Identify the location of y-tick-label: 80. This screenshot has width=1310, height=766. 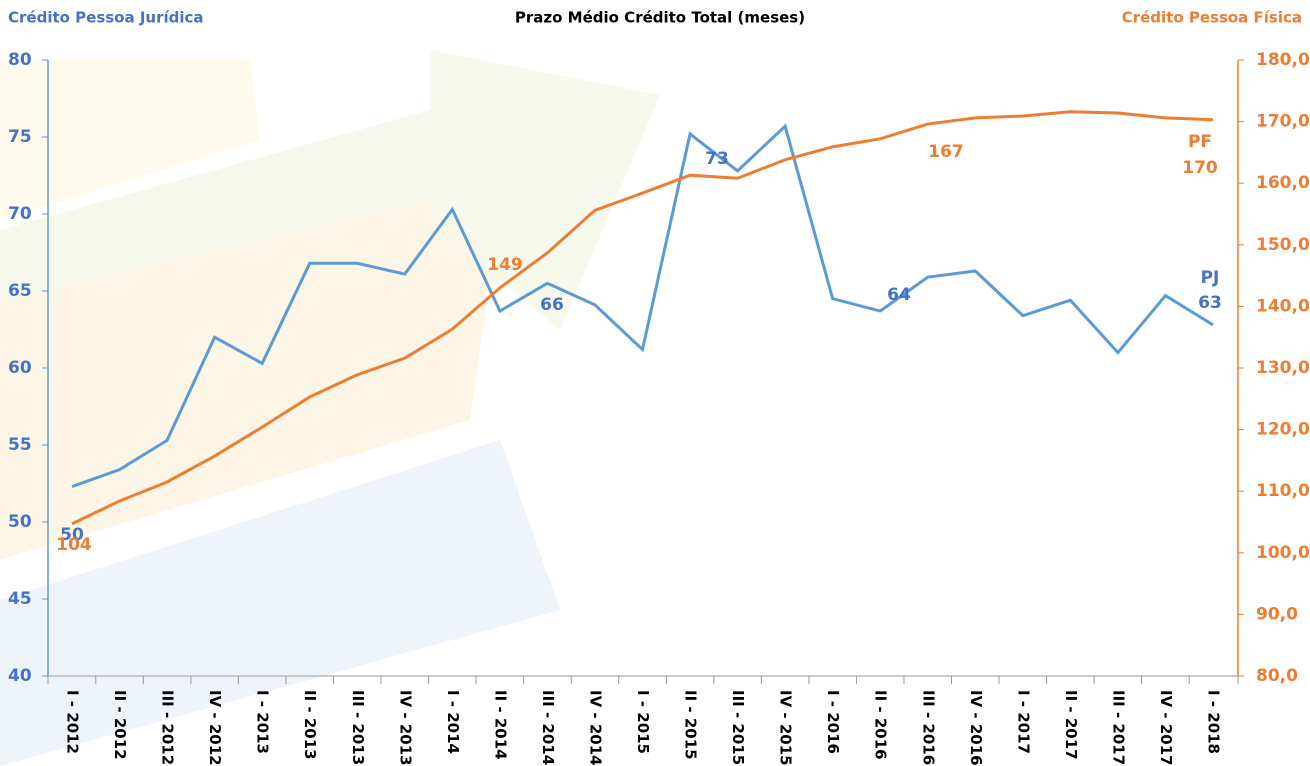
(20, 60).